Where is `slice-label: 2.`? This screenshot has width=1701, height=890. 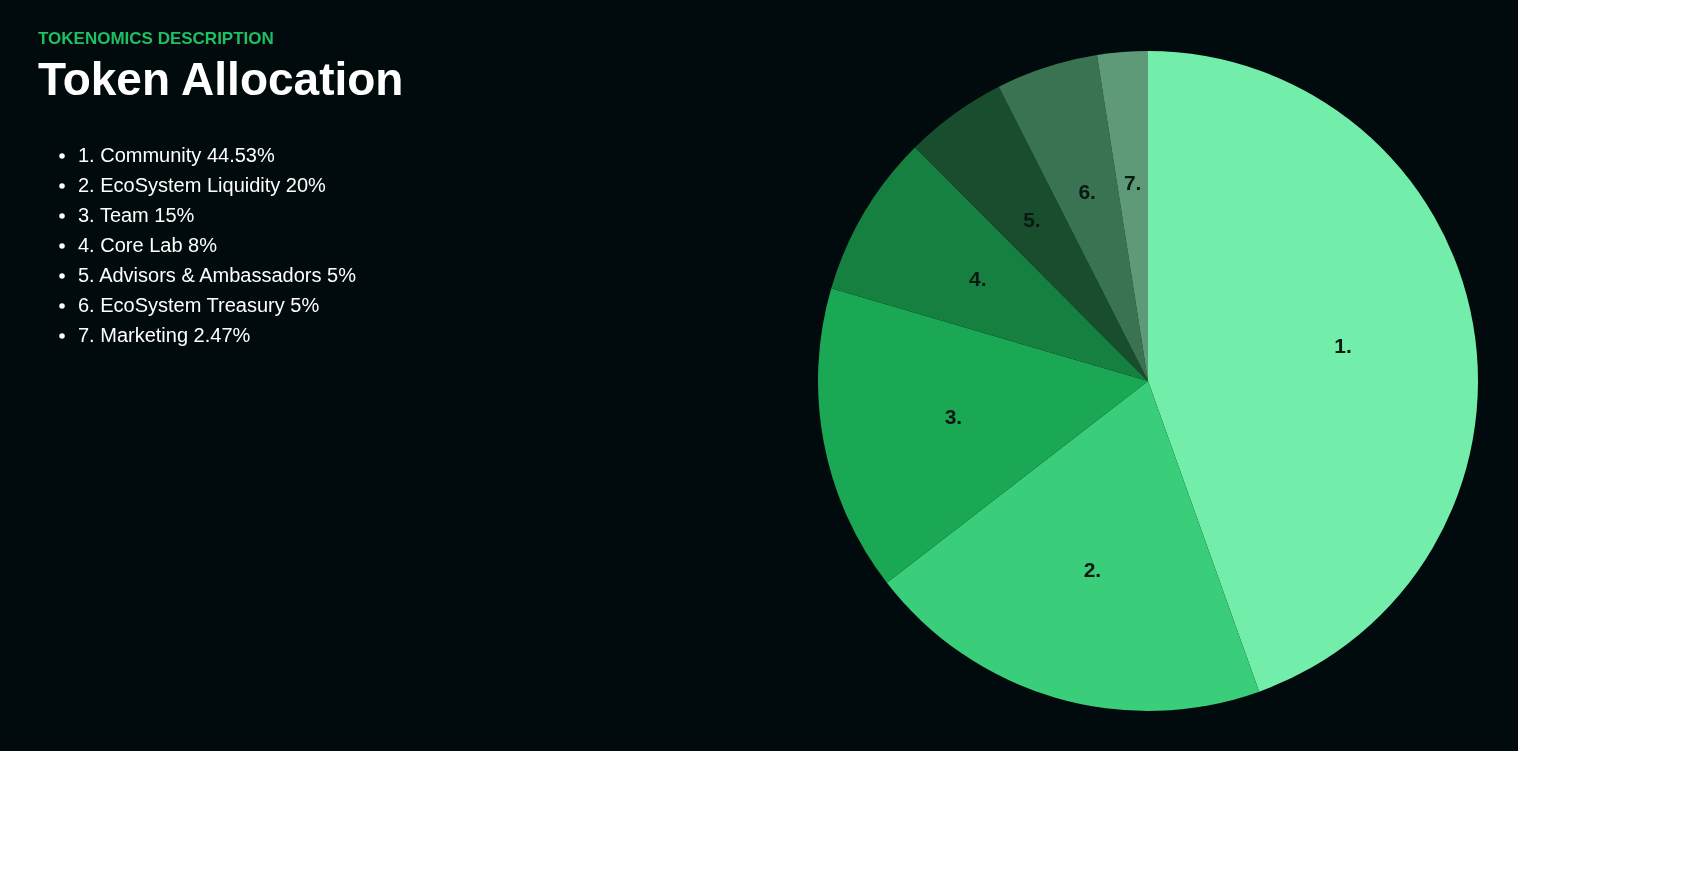
slice-label: 2. is located at coordinates (1092, 570).